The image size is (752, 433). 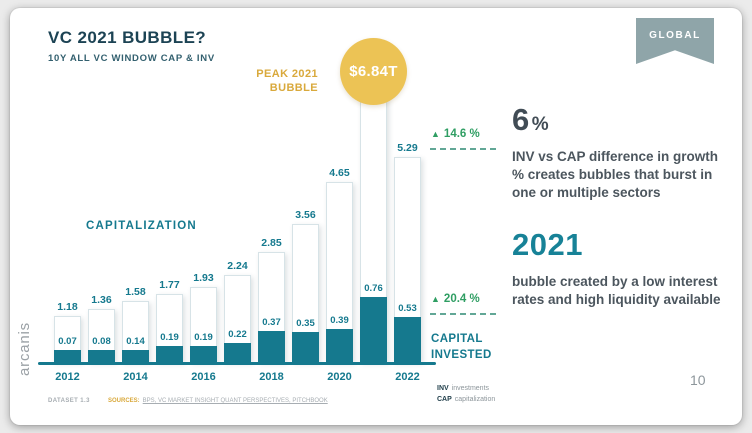 I want to click on cap-bar: 0.07, so click(x=67, y=339).